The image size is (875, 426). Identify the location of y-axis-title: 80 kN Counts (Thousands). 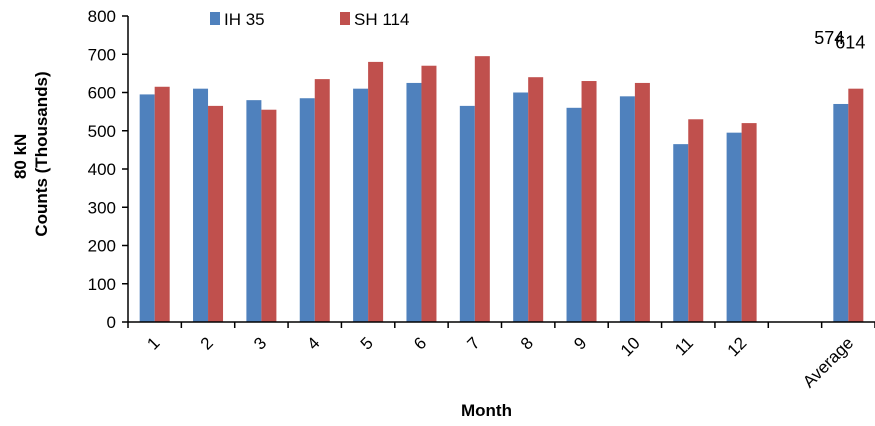
(31, 153).